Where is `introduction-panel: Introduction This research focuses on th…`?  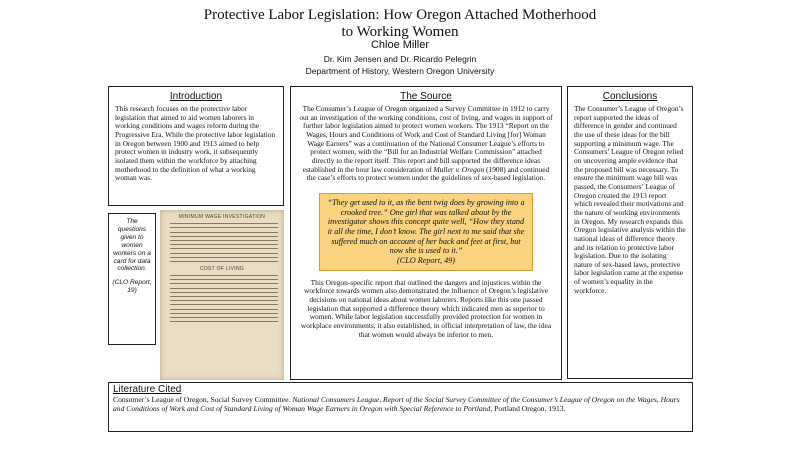 introduction-panel: Introduction This research focuses on th… is located at coordinates (196, 146).